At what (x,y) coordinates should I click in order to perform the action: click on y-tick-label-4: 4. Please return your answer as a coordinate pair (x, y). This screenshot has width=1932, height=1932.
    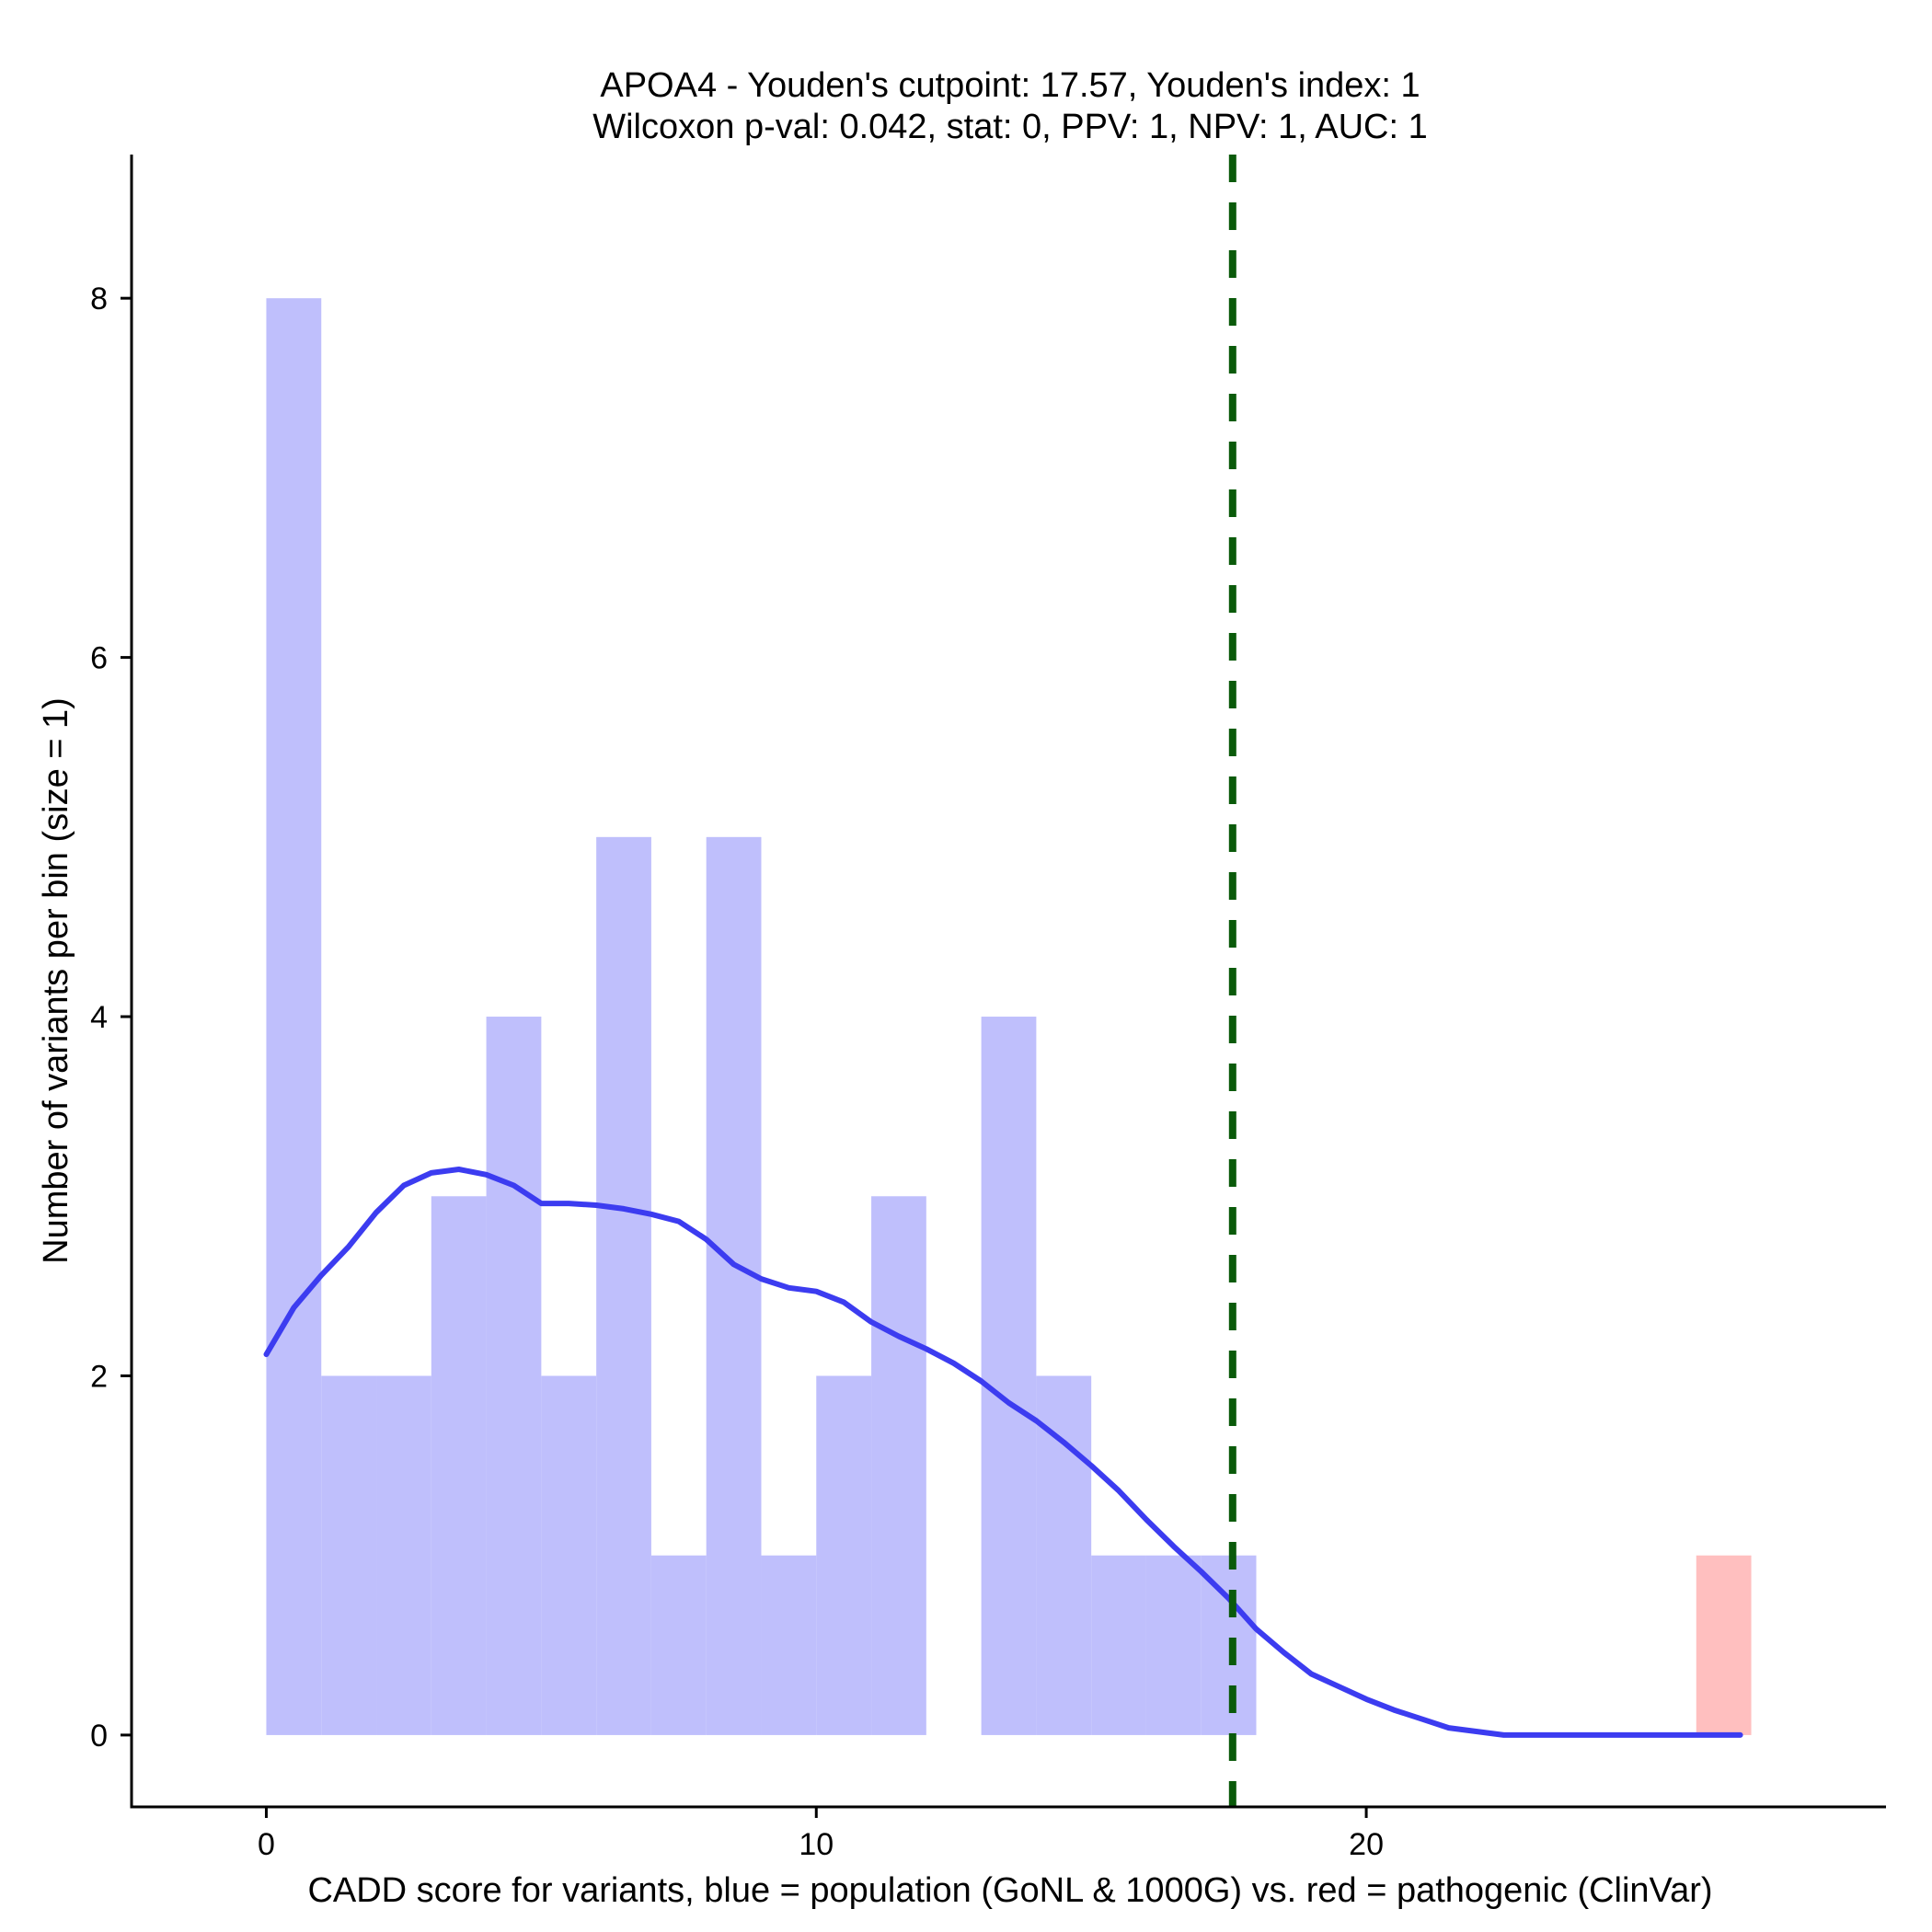
    Looking at the image, I should click on (99, 1018).